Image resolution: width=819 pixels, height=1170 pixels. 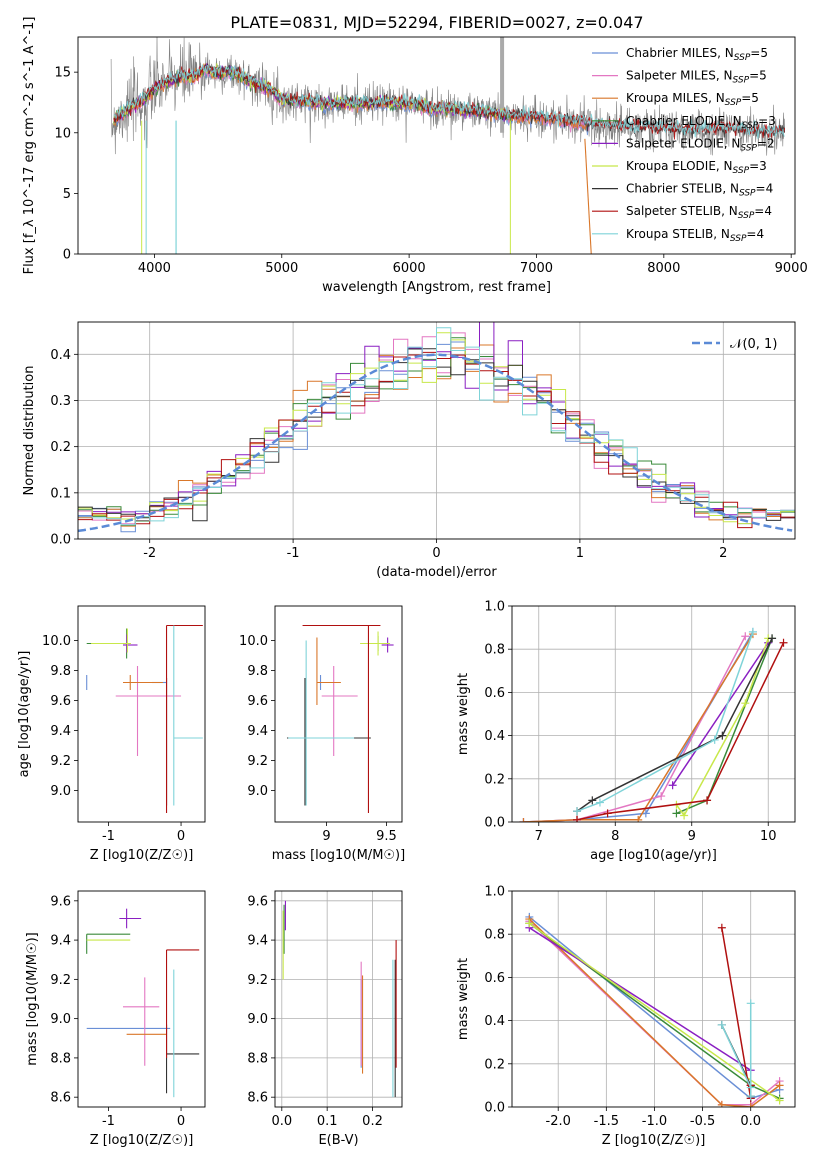 I want to click on legend-nssp-value: 5, so click(x=764, y=53).